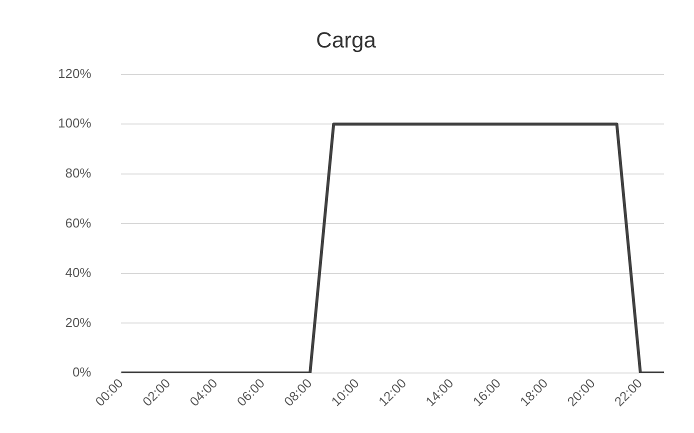  Describe the element at coordinates (78, 322) in the screenshot. I see `y-tick-label: 20%` at that location.